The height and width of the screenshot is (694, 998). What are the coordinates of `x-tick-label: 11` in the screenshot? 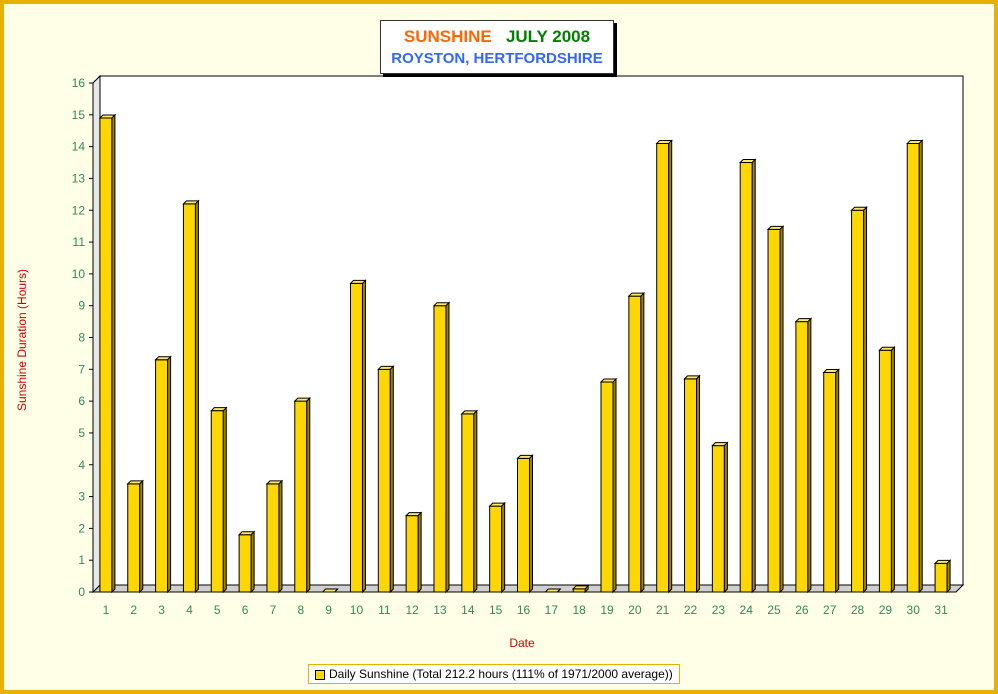 It's located at (384, 610).